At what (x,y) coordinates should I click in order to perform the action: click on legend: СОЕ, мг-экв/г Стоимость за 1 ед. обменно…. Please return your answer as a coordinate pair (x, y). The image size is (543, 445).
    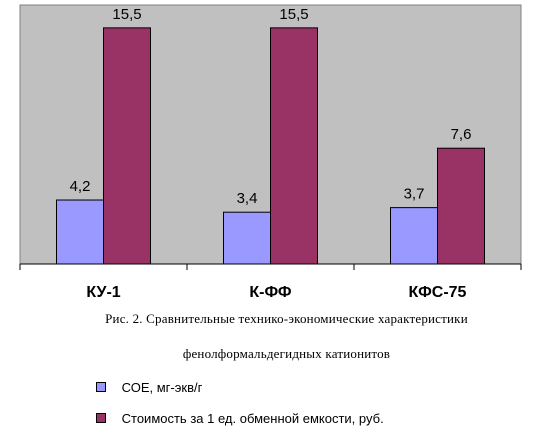
    Looking at the image, I should click on (240, 410).